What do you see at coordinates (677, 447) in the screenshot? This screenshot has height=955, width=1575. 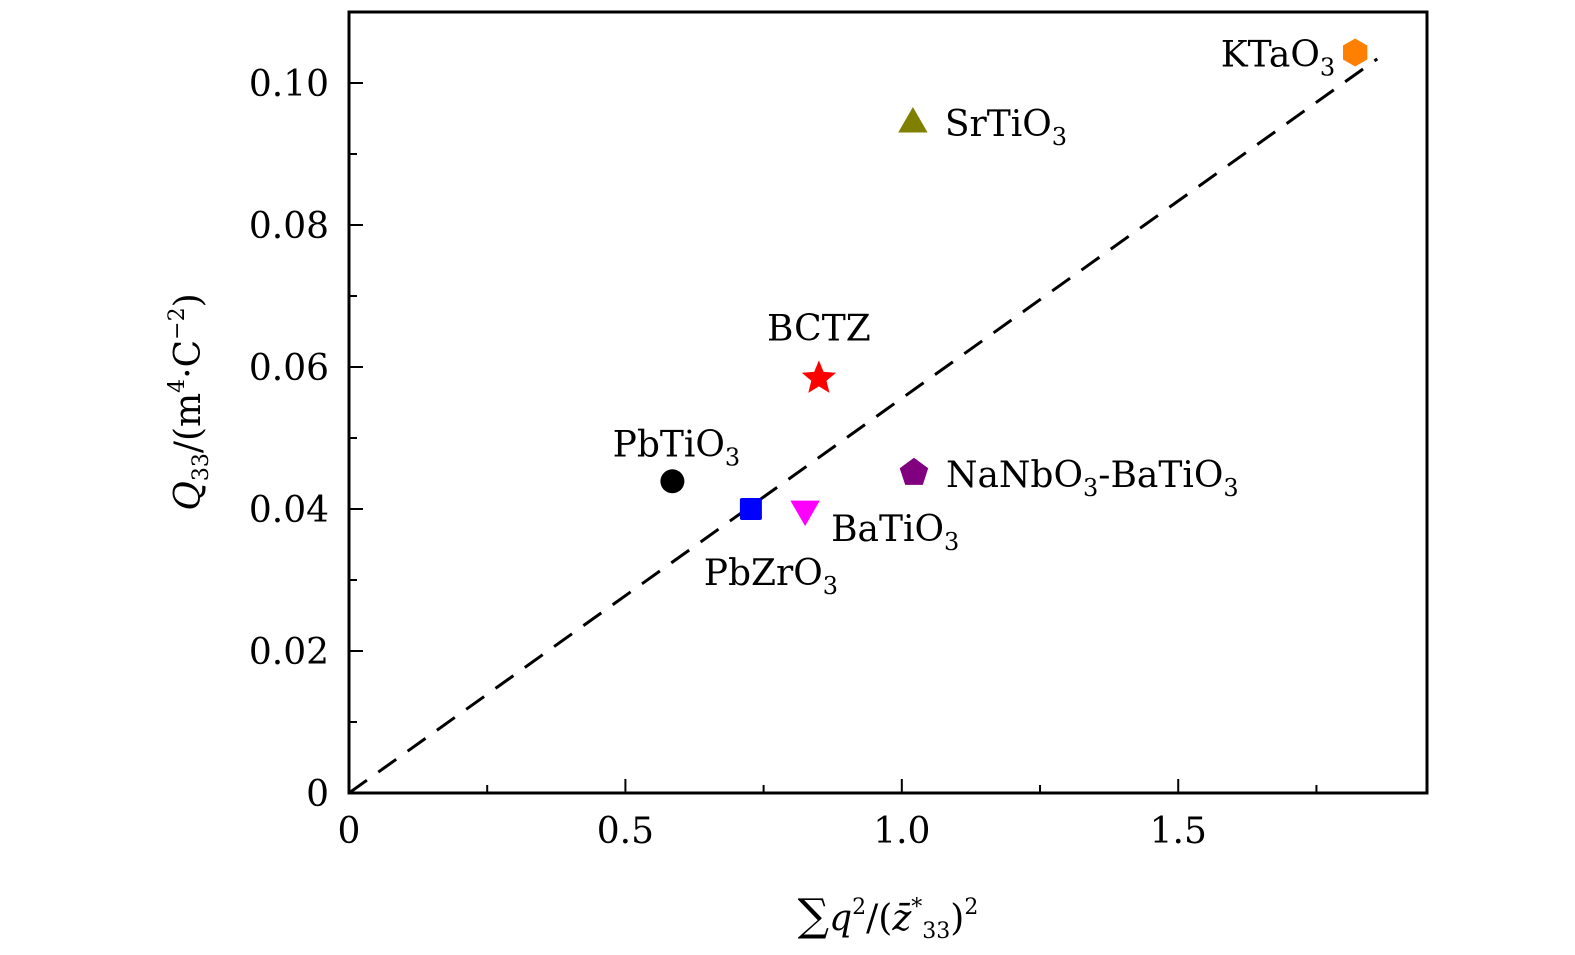 I see `point-label: PbTiO3` at bounding box center [677, 447].